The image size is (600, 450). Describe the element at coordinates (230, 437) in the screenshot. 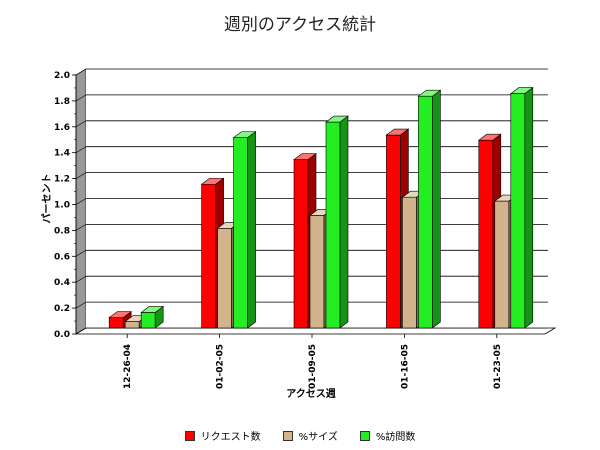

I see `legend-label: リクエスト数` at that location.